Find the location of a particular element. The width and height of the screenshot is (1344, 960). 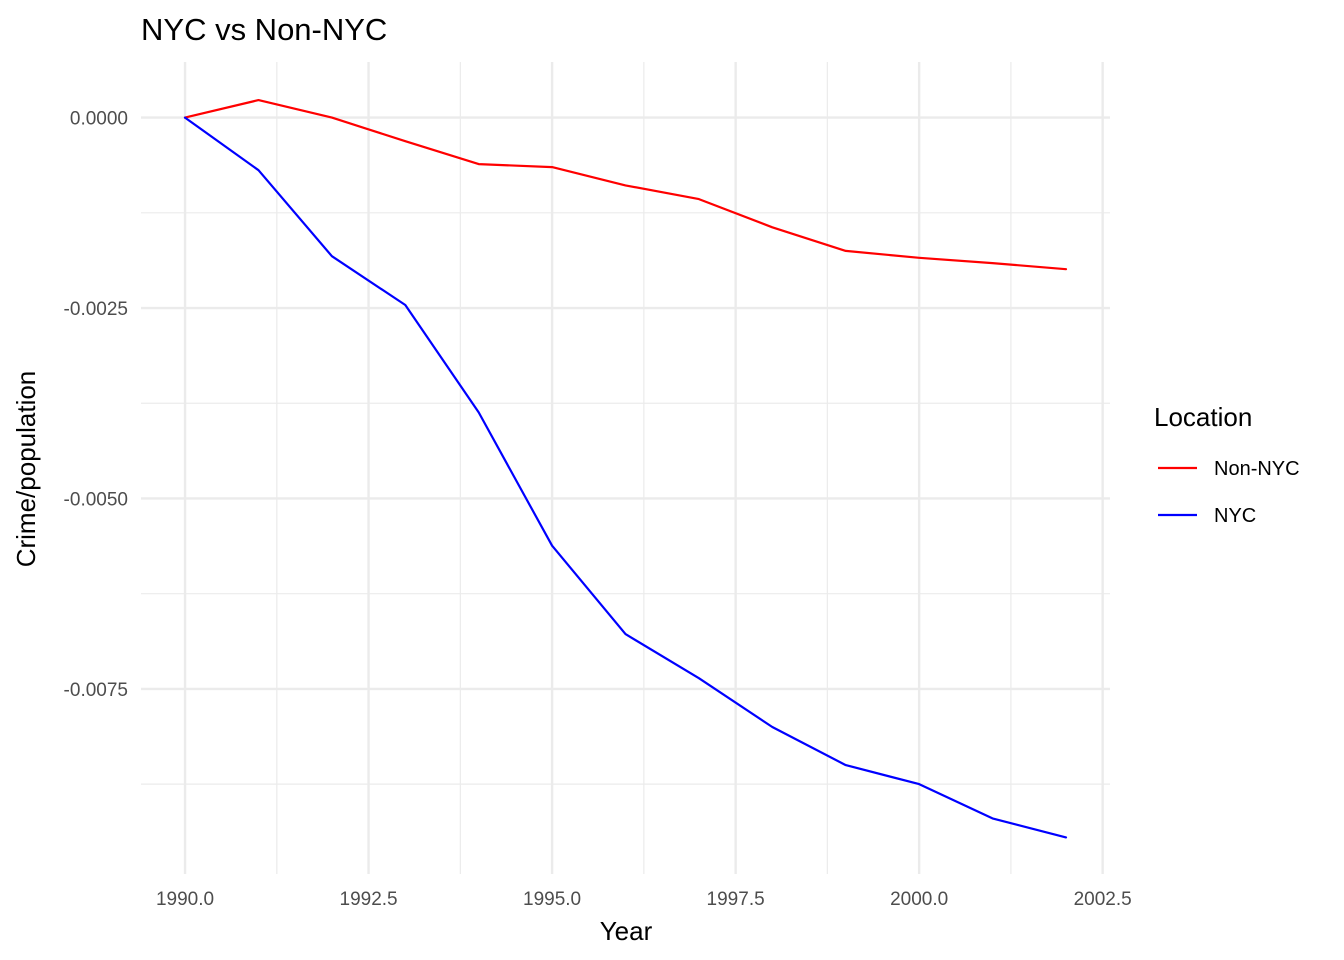

y-tick-label: -0.0025 is located at coordinates (96, 309).